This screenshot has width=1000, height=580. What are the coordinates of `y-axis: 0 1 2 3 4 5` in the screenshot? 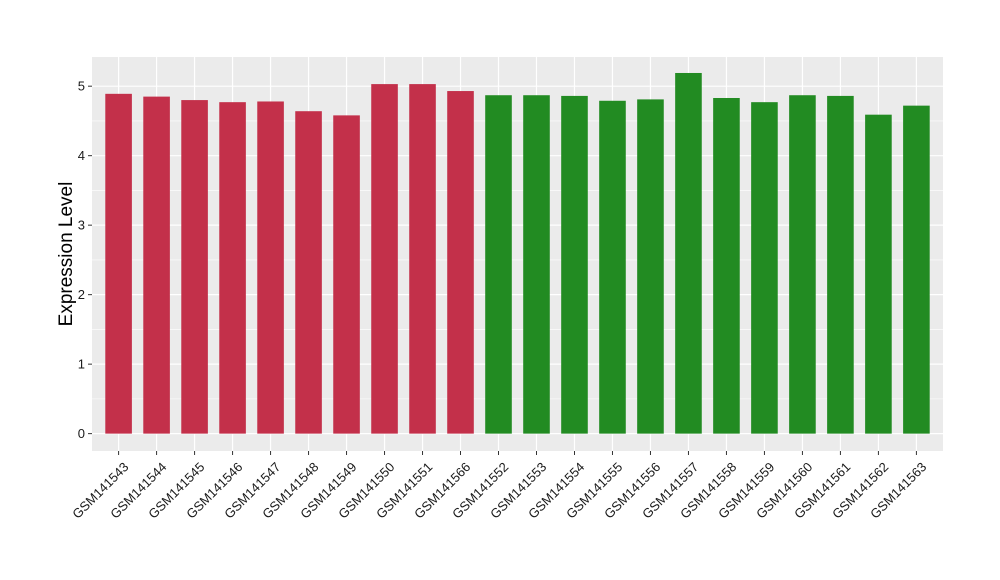 It's located at (85, 260).